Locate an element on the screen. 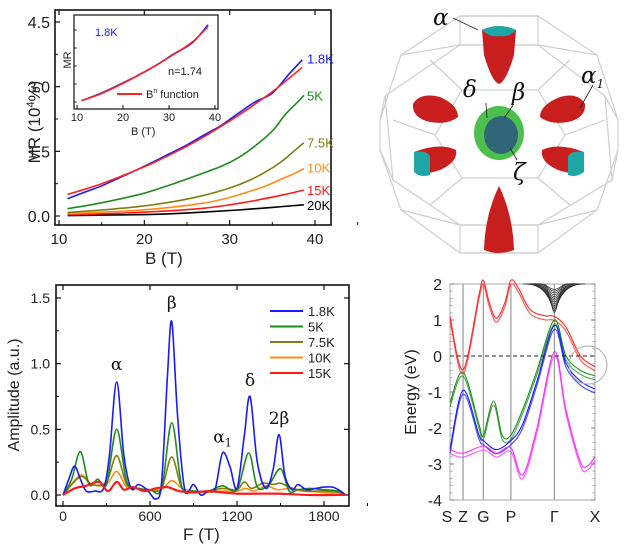  fermi-pocket-top is located at coordinates (499, 55).